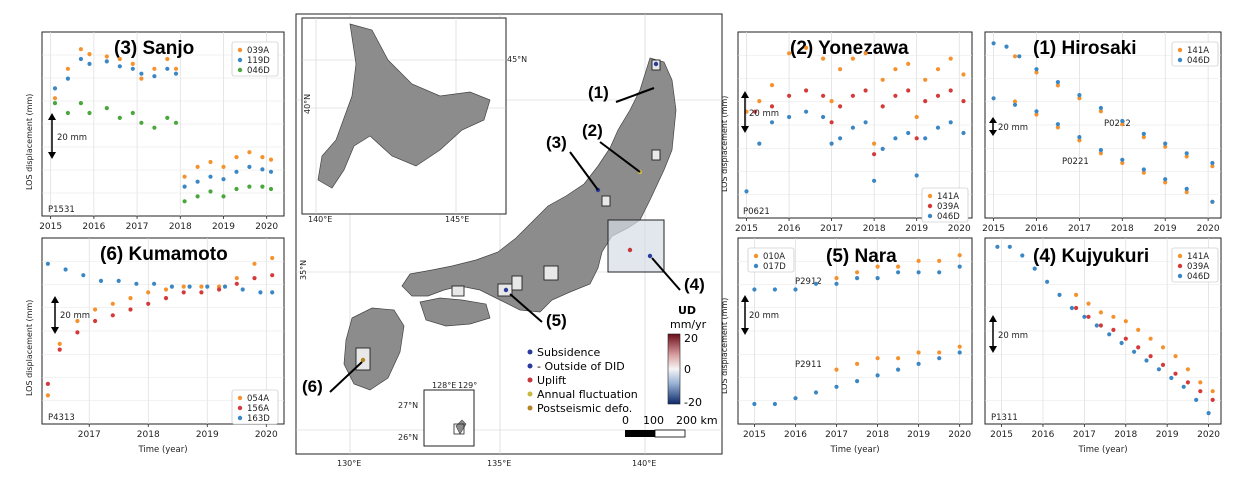 The image size is (1250, 484). I want to click on point-id: P4313, so click(61, 418).